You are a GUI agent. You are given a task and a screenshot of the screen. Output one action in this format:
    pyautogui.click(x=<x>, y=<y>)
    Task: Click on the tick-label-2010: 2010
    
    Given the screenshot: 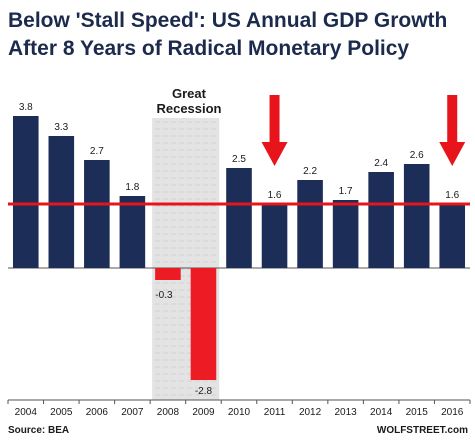 What is the action you would take?
    pyautogui.click(x=239, y=412)
    